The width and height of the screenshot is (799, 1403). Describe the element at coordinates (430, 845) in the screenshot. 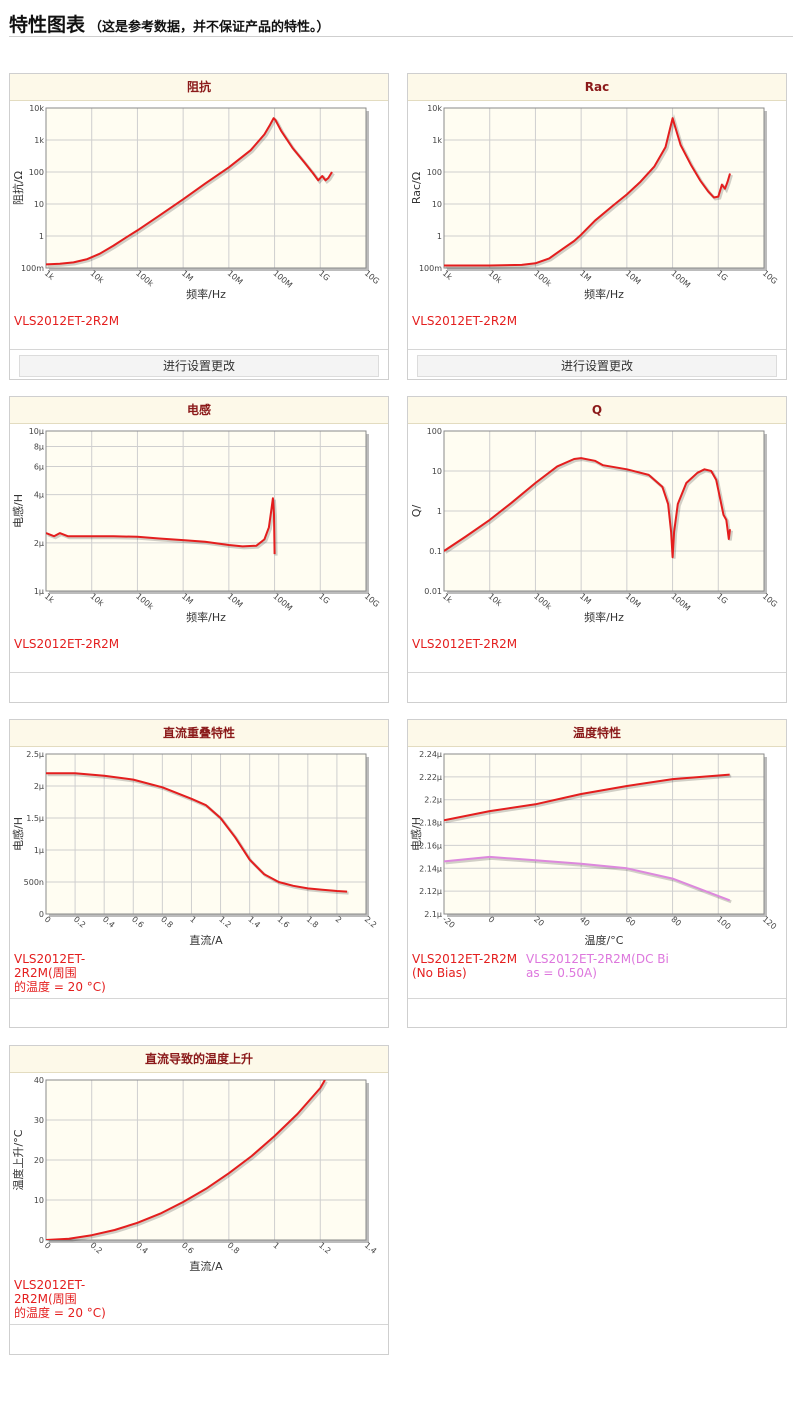

I see `y-tick-label: 2.16μ` at that location.